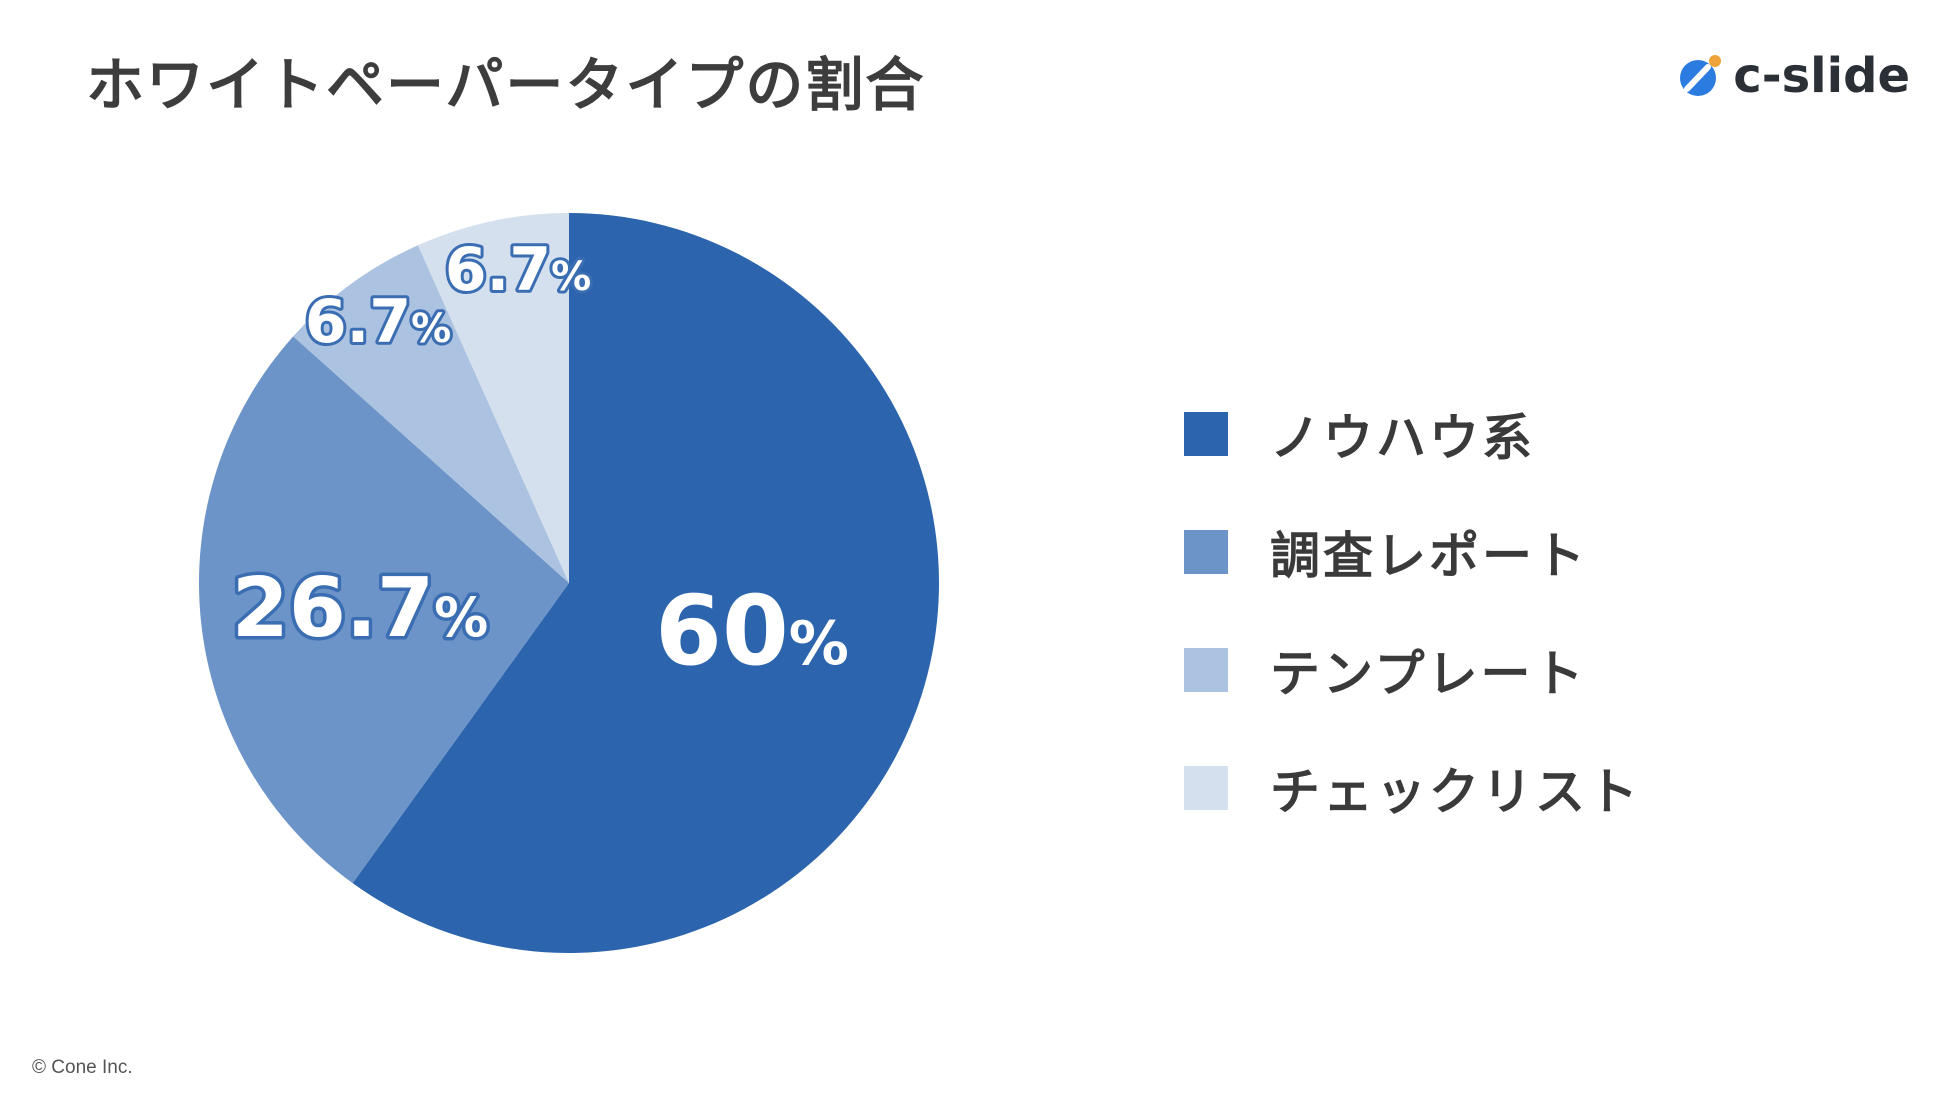 Image resolution: width=1950 pixels, height=1097 pixels. I want to click on legend-item-4: チェックリスト, so click(1412, 788).